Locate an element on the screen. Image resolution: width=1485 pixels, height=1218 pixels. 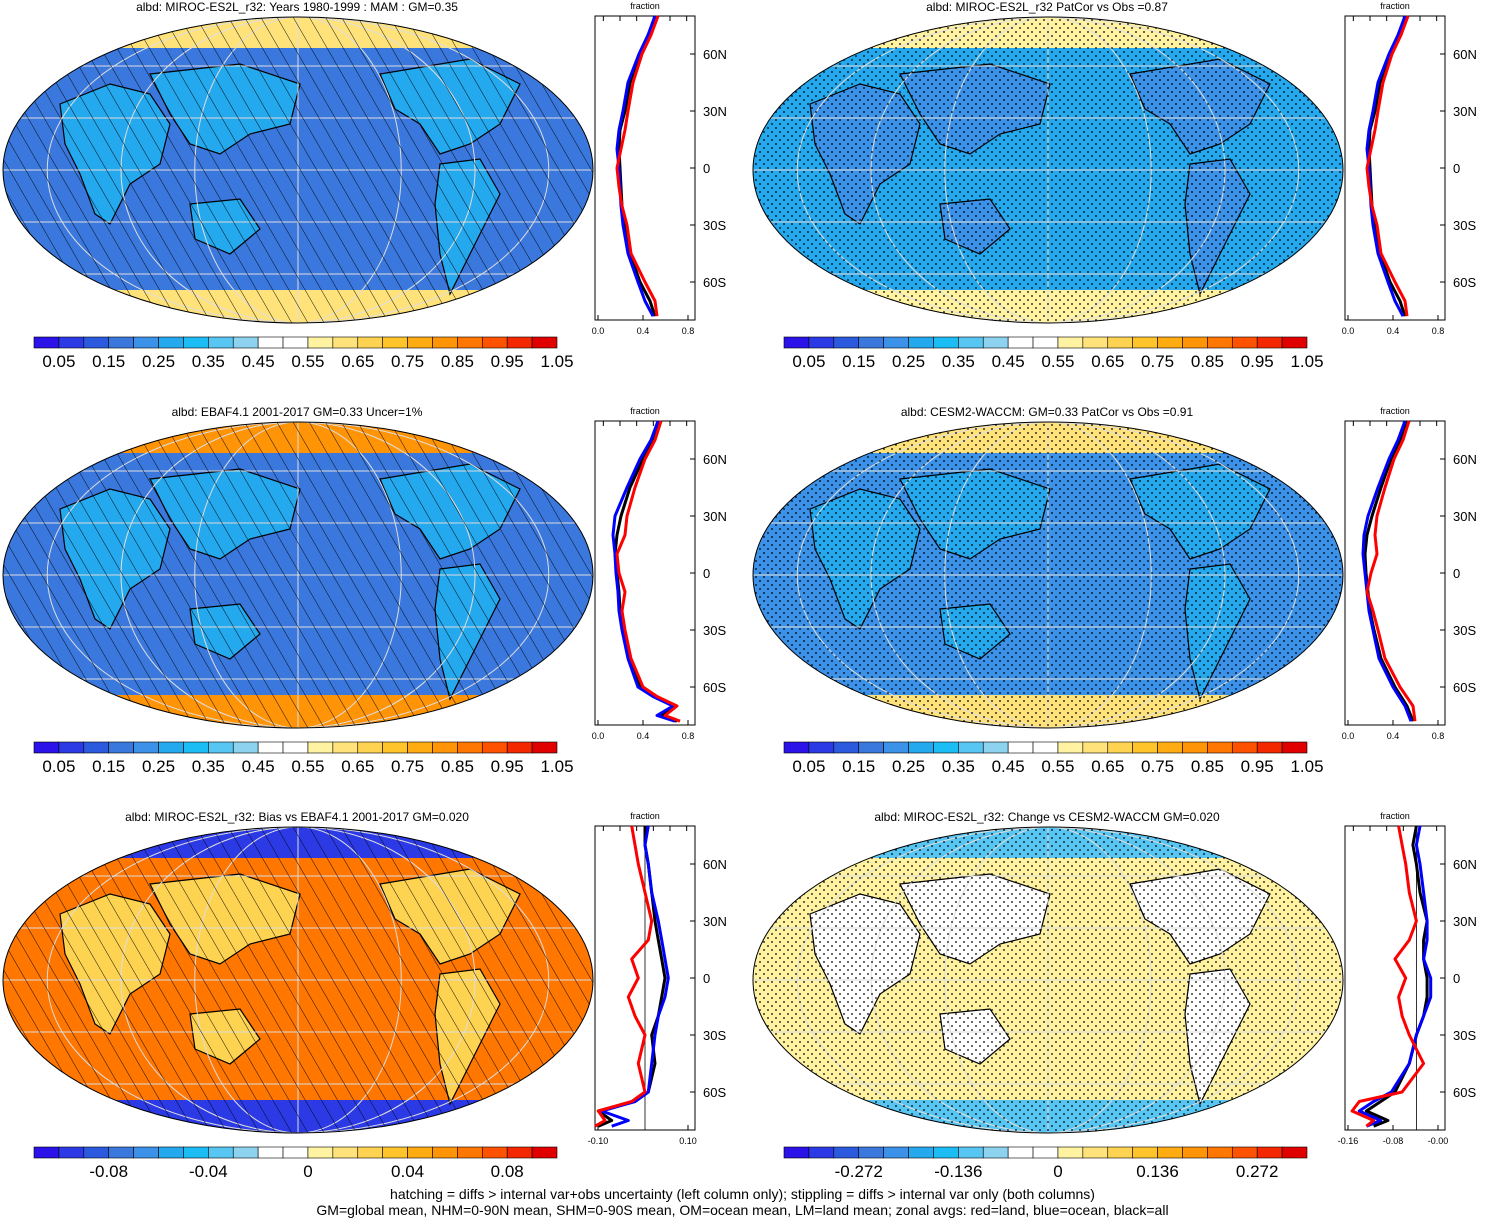
colorbar-label: 0.15 is located at coordinates (858, 766).